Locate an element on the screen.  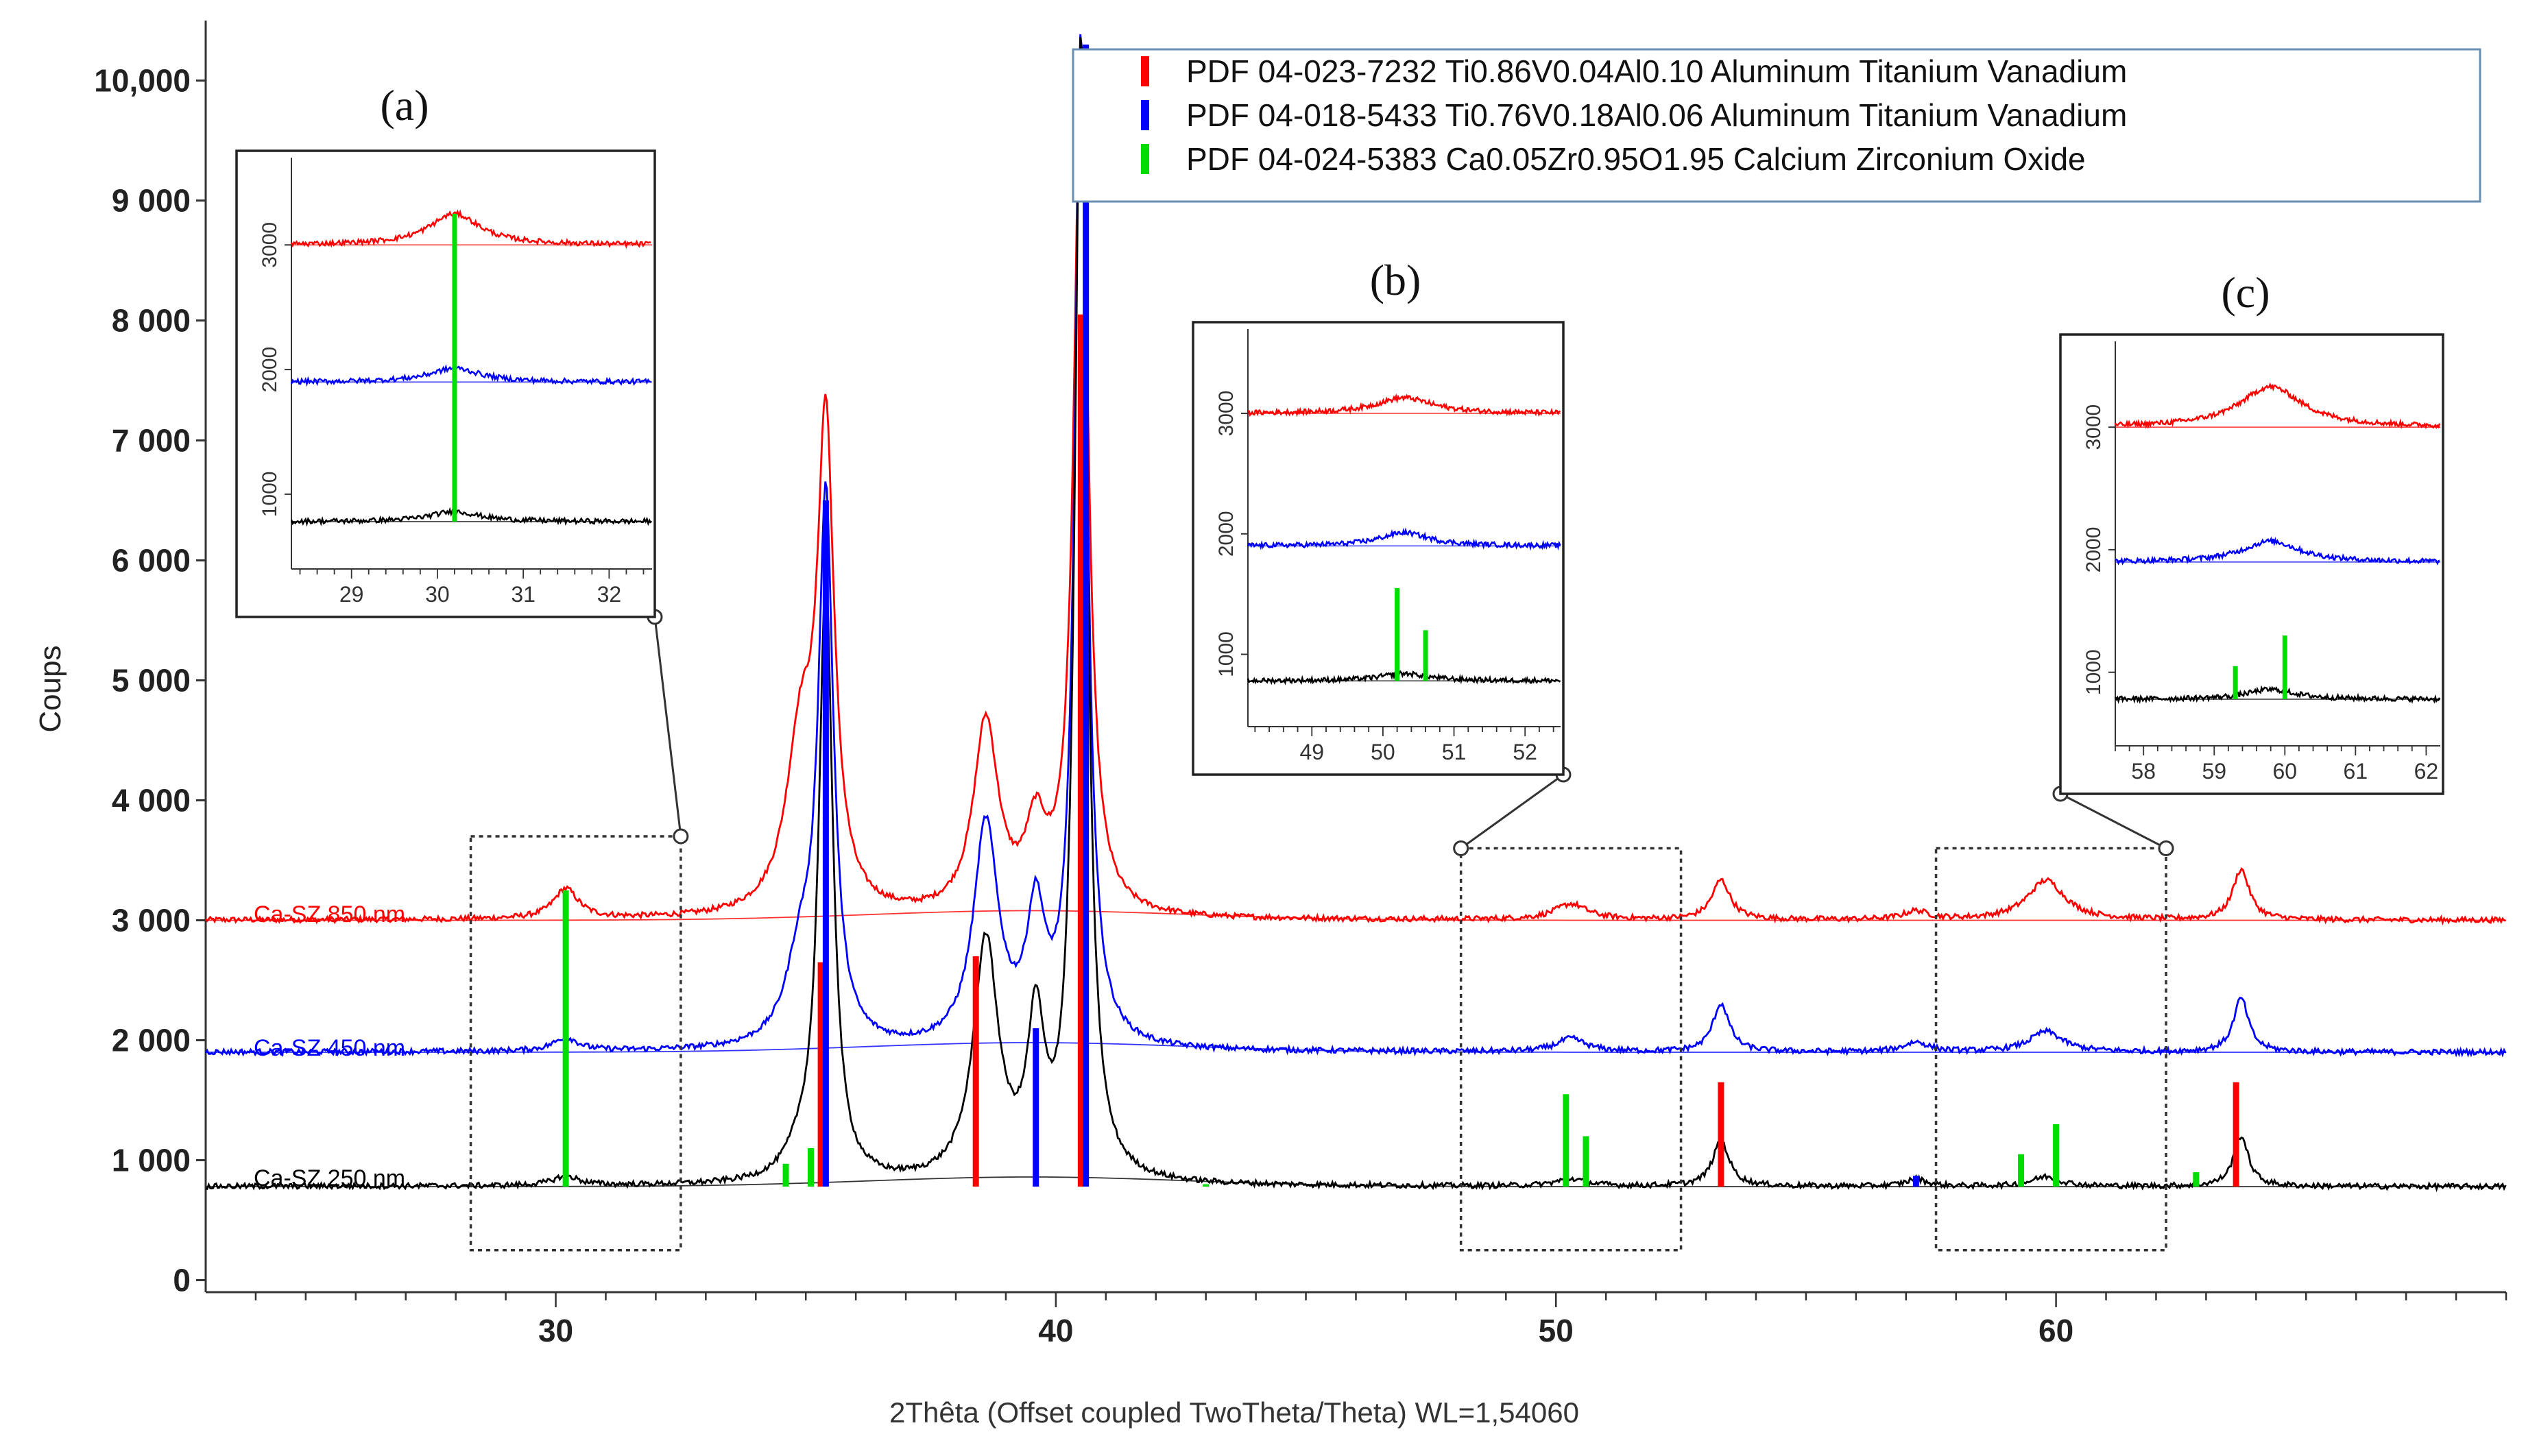
y-tick-label: 7 000 is located at coordinates (151, 441).